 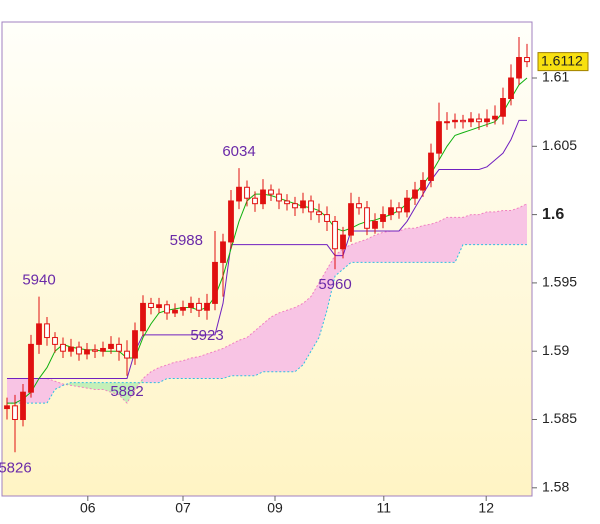 I want to click on y-tick-label: 1.6, so click(x=553, y=214).